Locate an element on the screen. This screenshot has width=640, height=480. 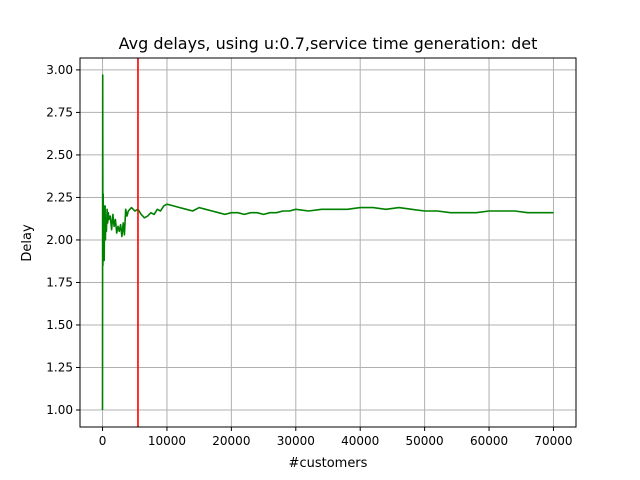
y-tick-label: 1.75 is located at coordinates (59, 282).